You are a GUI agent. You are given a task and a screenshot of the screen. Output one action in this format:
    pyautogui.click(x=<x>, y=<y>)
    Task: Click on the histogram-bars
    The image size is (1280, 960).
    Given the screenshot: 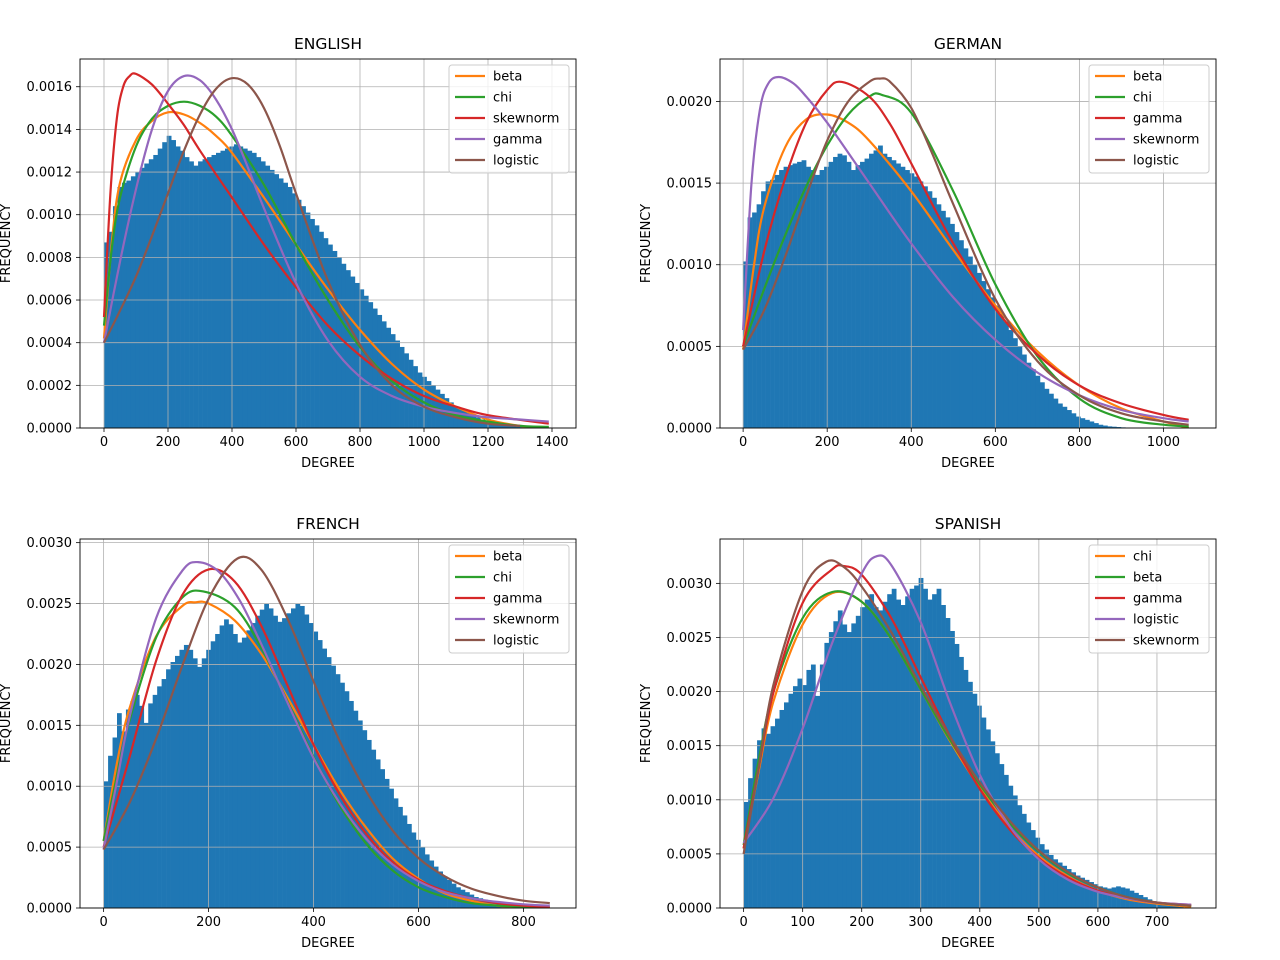 What is the action you would take?
    pyautogui.click(x=950, y=286)
    